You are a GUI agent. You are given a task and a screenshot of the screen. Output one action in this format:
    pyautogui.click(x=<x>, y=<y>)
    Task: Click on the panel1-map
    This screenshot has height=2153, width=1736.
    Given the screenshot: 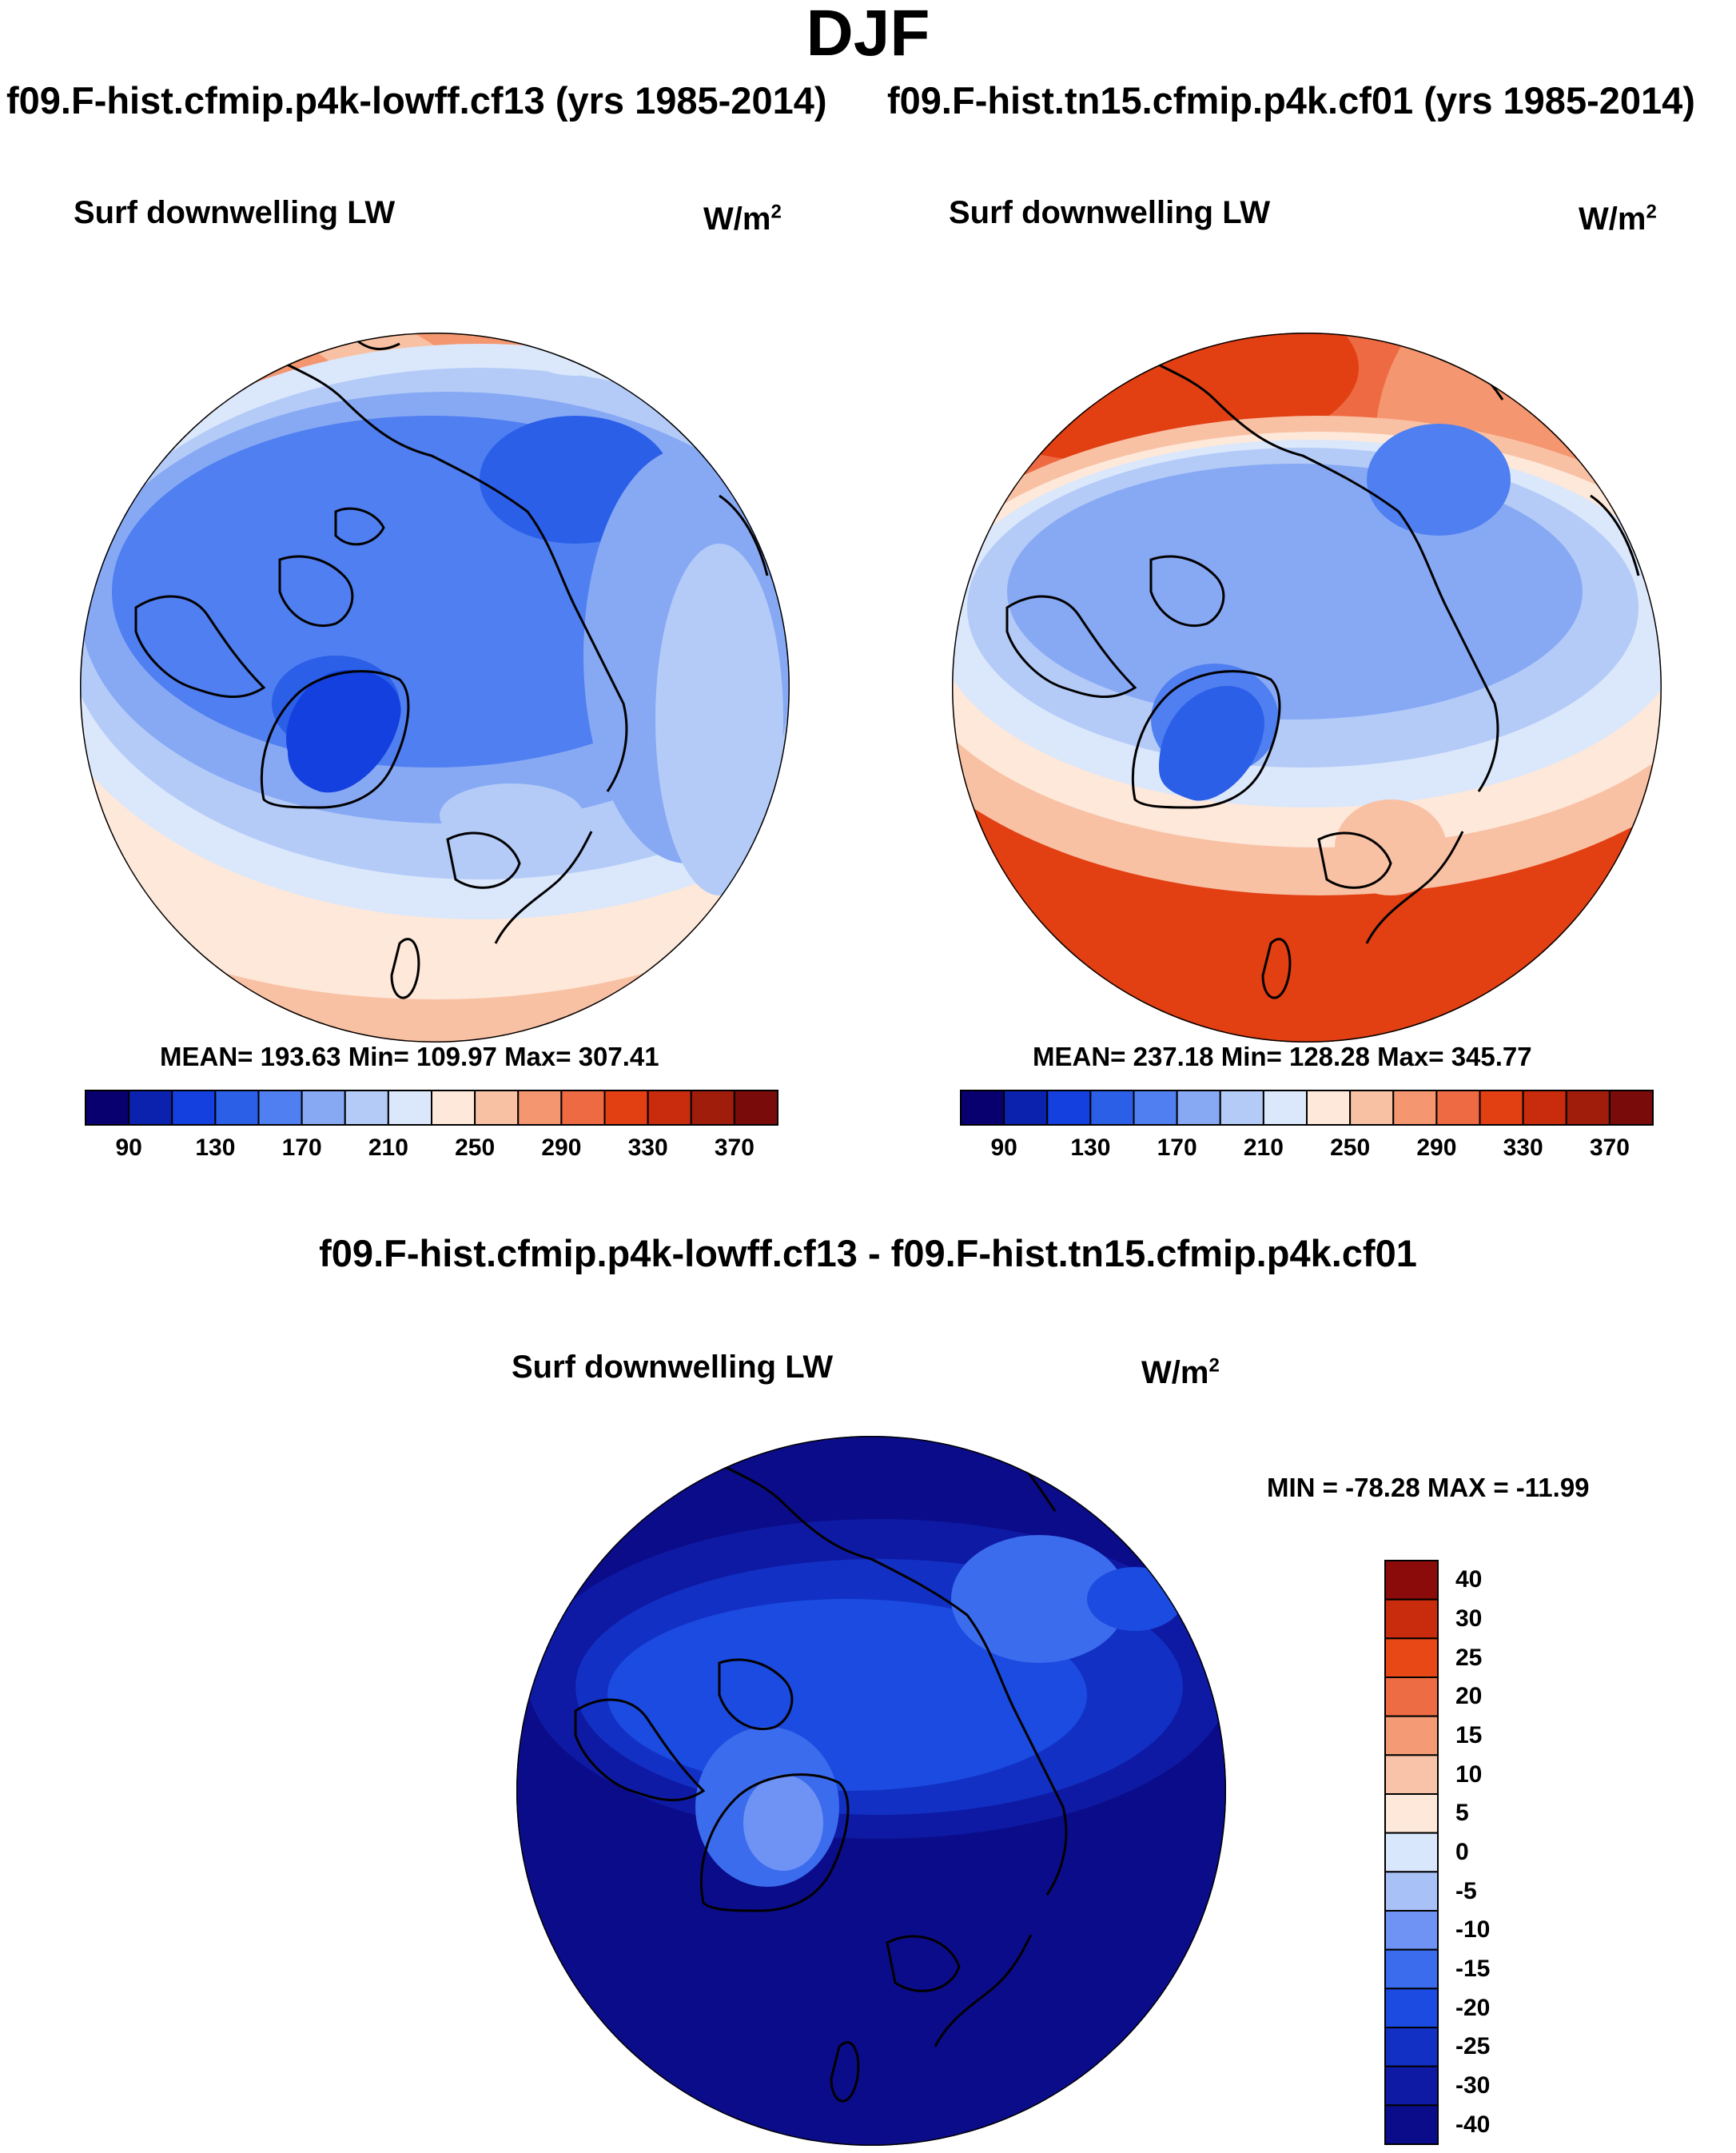 What is the action you would take?
    pyautogui.click(x=435, y=688)
    